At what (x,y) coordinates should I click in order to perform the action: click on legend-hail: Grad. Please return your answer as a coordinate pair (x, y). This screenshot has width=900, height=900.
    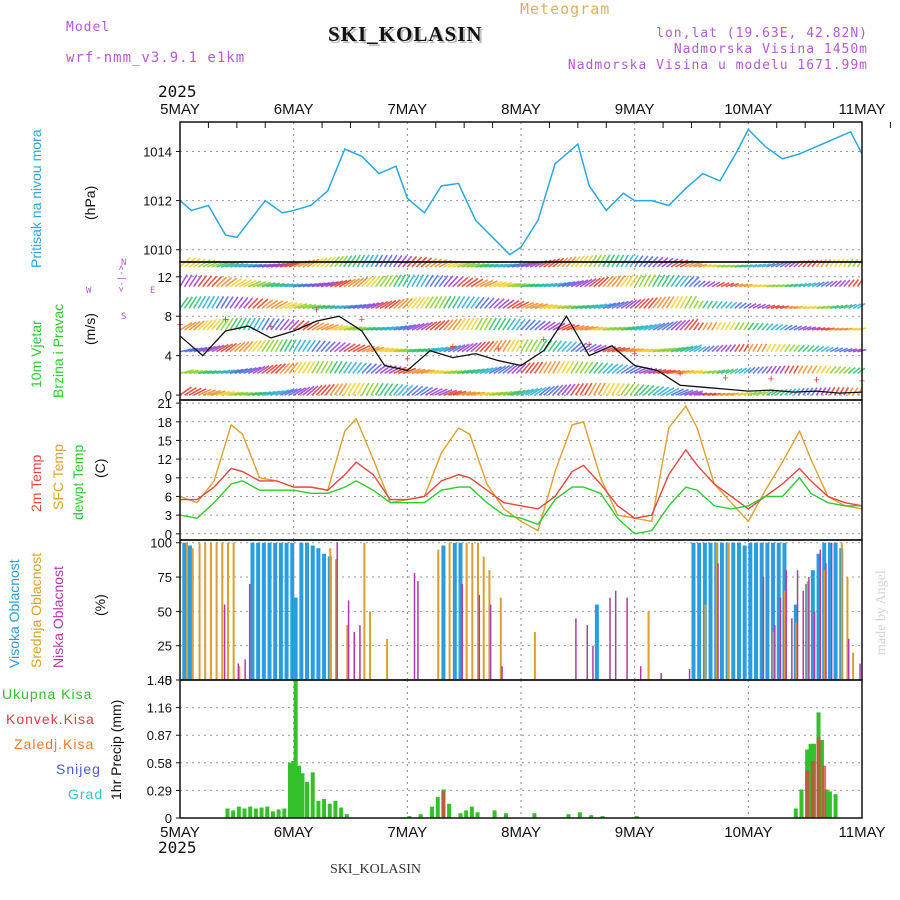
    Looking at the image, I should click on (86, 794).